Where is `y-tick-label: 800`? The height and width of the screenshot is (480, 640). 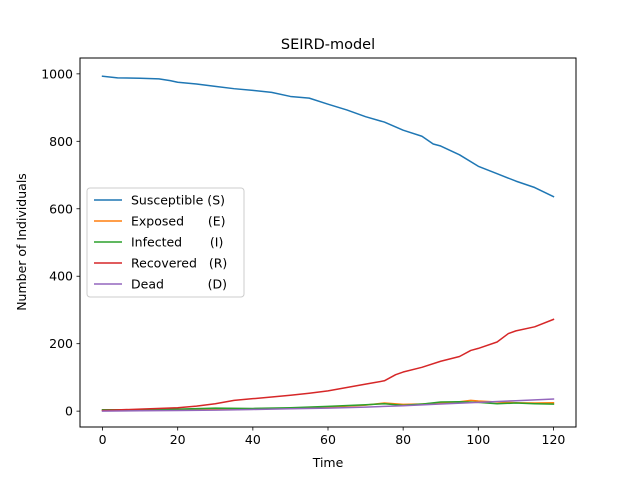
y-tick-label: 800 is located at coordinates (61, 141).